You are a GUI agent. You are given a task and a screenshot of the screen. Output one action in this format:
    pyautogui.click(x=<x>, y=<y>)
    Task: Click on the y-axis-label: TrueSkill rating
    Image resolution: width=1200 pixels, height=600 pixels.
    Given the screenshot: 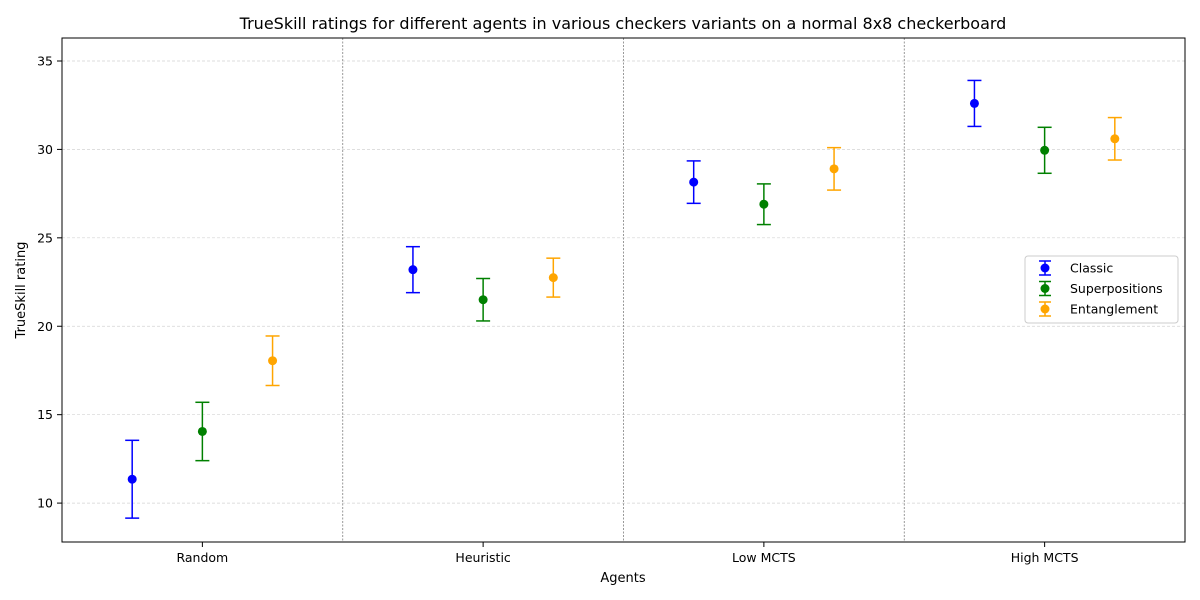 What is the action you would take?
    pyautogui.click(x=21, y=291)
    